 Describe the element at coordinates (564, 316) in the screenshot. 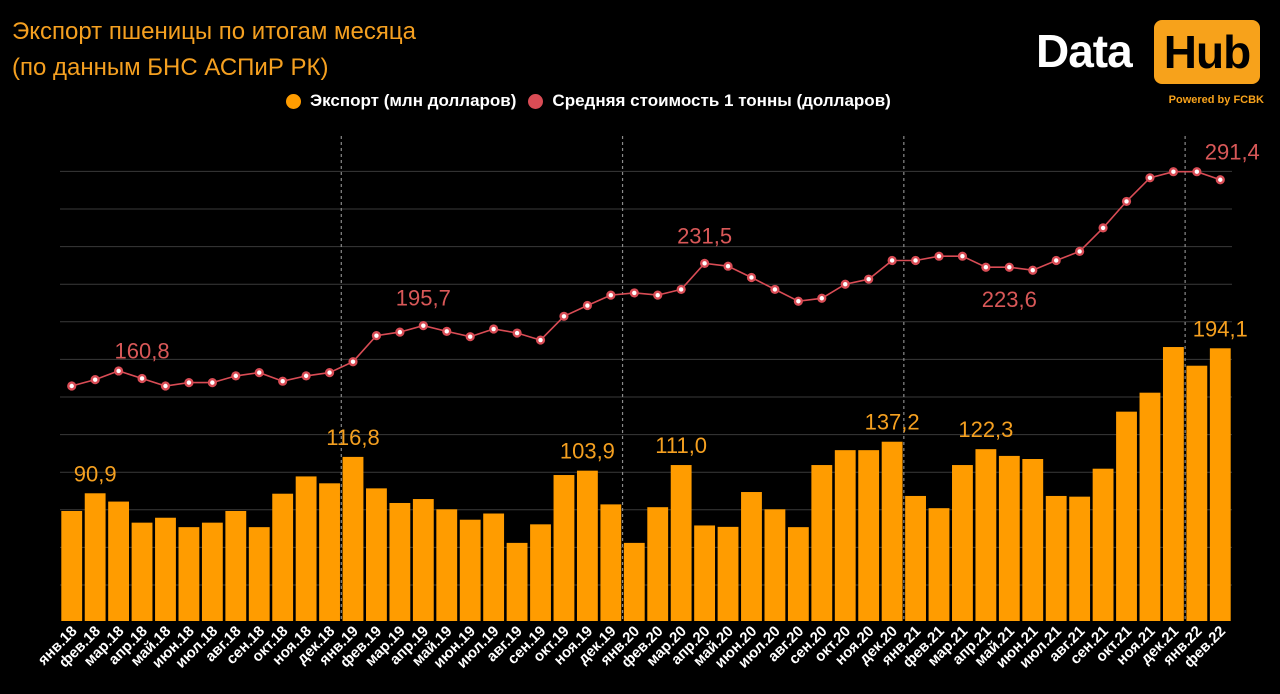

I see `price-point-core-окт.19` at that location.